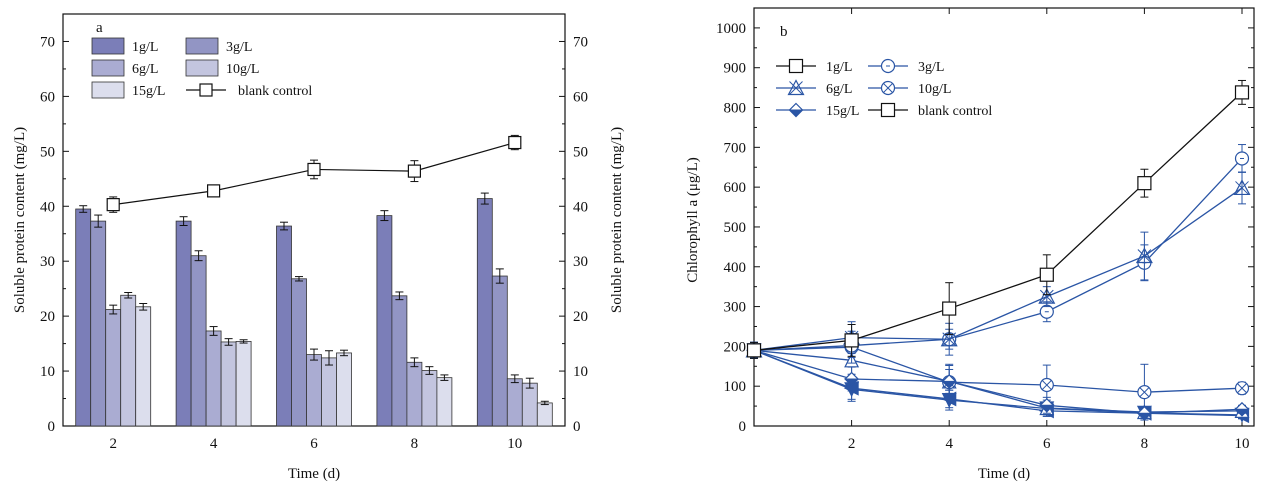  I want to click on series-line-6g/L, so click(998, 381).